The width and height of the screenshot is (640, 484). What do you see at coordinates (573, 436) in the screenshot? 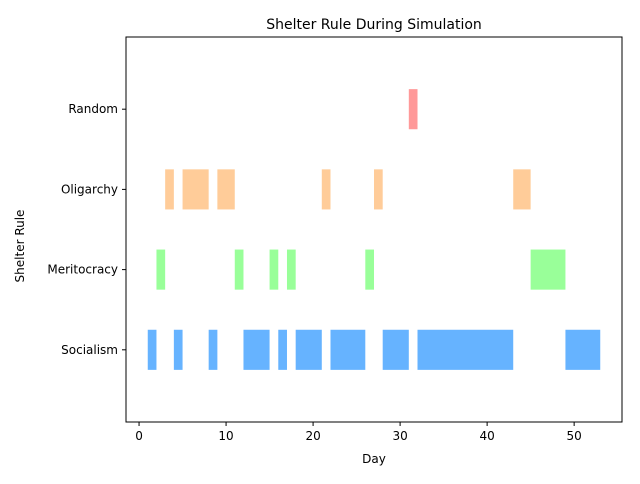
I see `x-tick-label: 50` at bounding box center [573, 436].